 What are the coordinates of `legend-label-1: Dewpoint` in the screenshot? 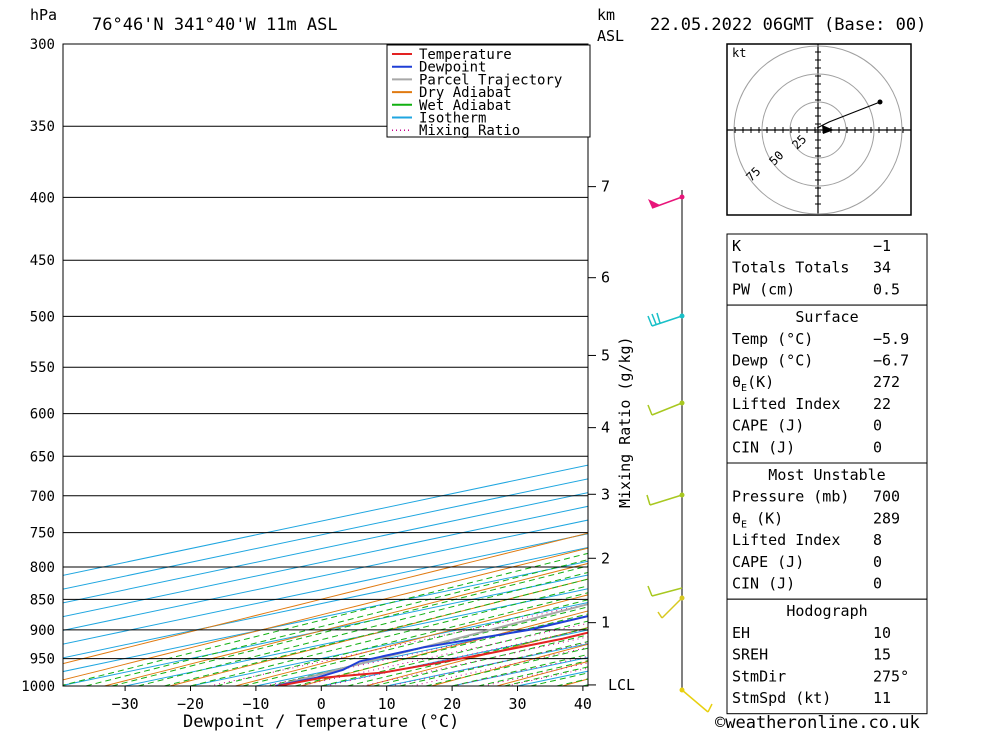 It's located at (452, 68).